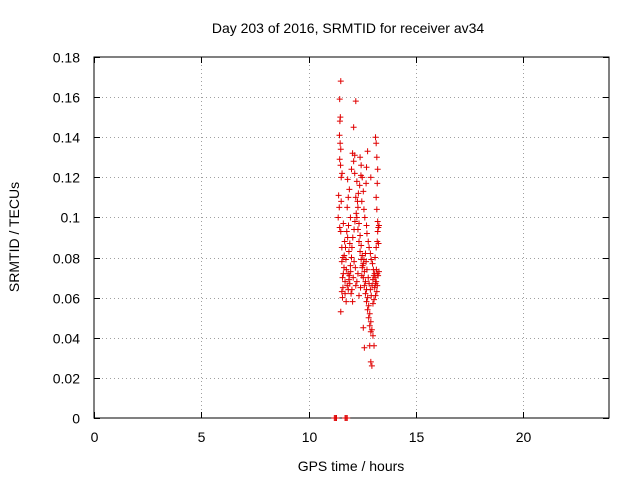 The image size is (640, 480). Describe the element at coordinates (524, 437) in the screenshot. I see `x-tick-label: 20` at that location.